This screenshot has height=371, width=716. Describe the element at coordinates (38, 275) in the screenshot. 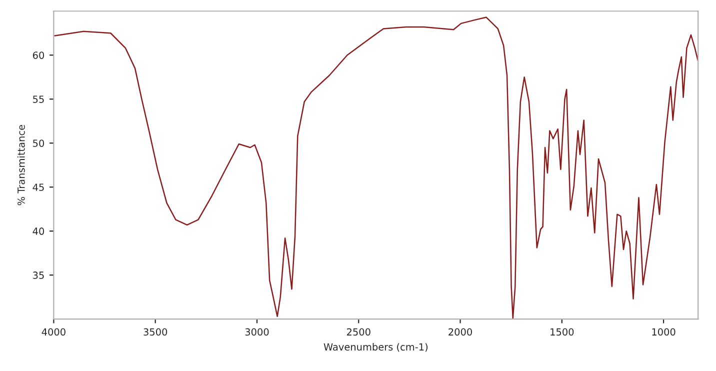

I see `y-tick-label: 35` at that location.